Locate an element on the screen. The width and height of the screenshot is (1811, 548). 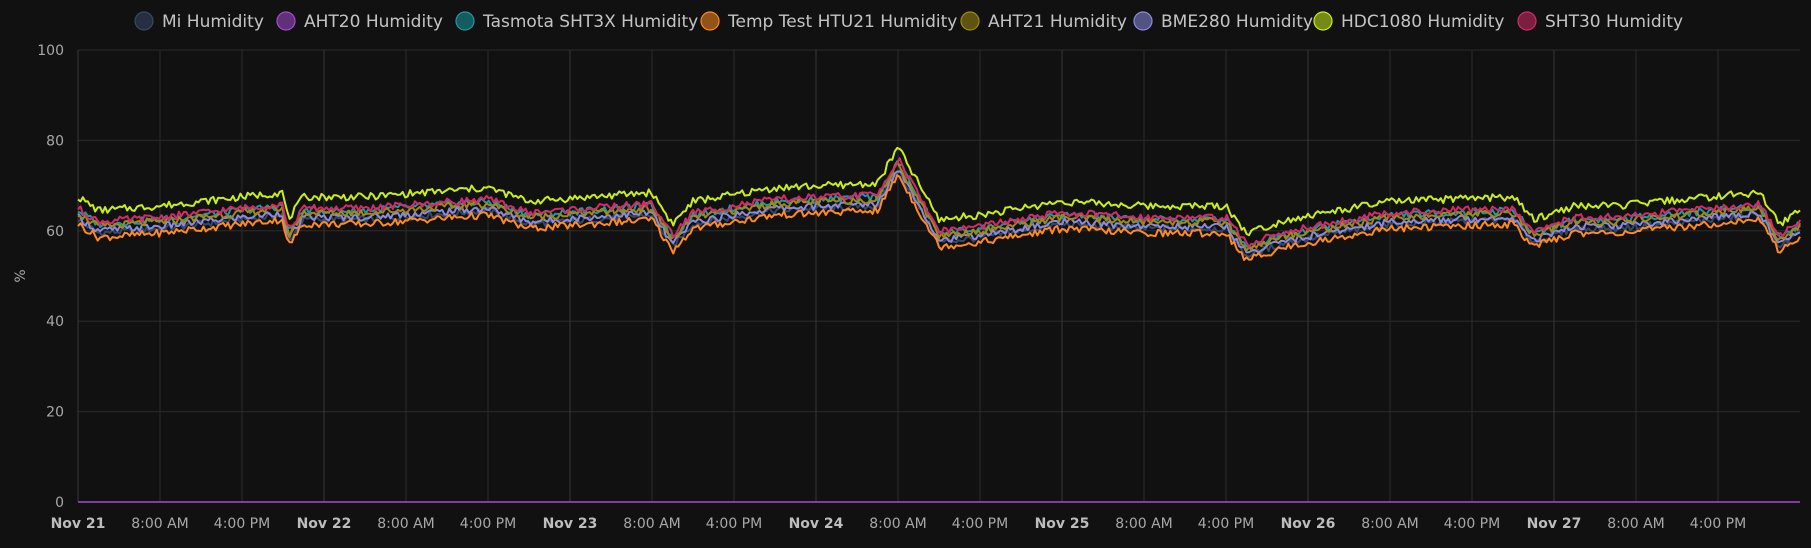
y-tick-label: 40 is located at coordinates (55, 322).